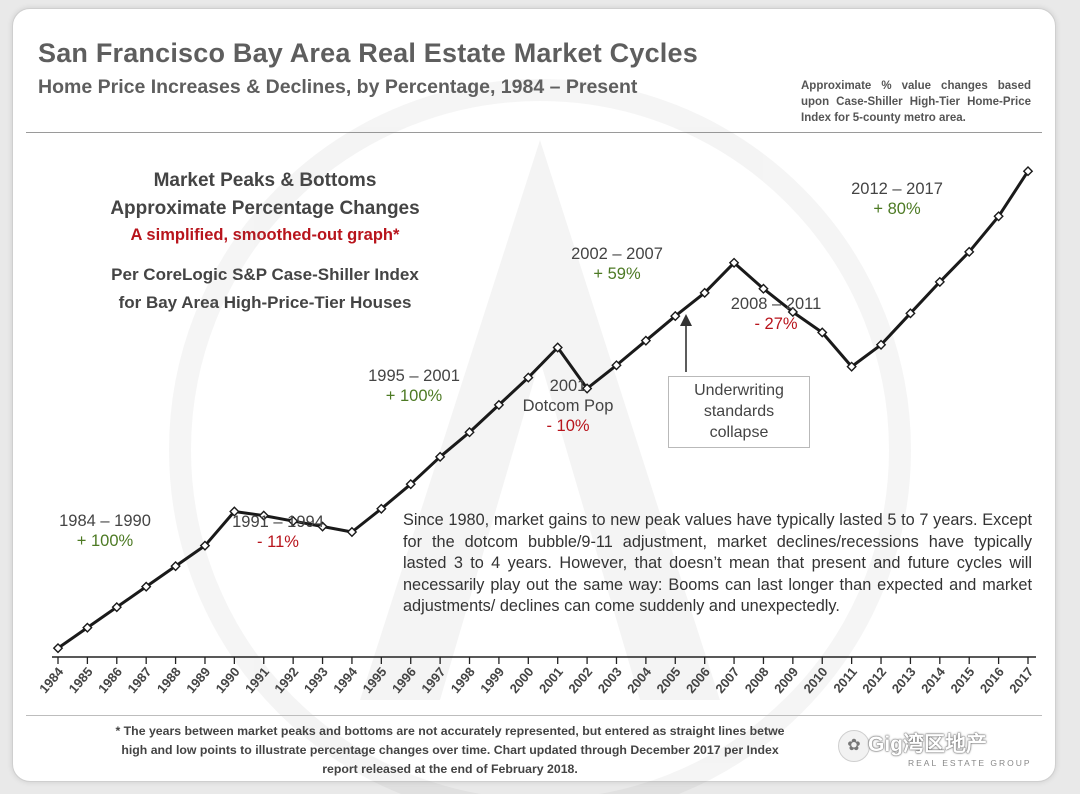  I want to click on x-tick-label-1986: 1986, so click(110, 680).